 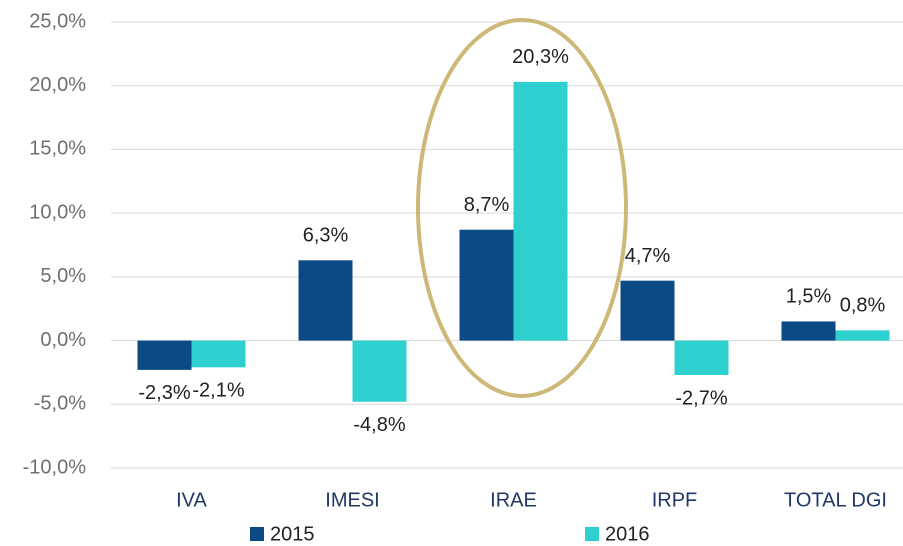 I want to click on y-tick-label: -10,0%, so click(x=55, y=467).